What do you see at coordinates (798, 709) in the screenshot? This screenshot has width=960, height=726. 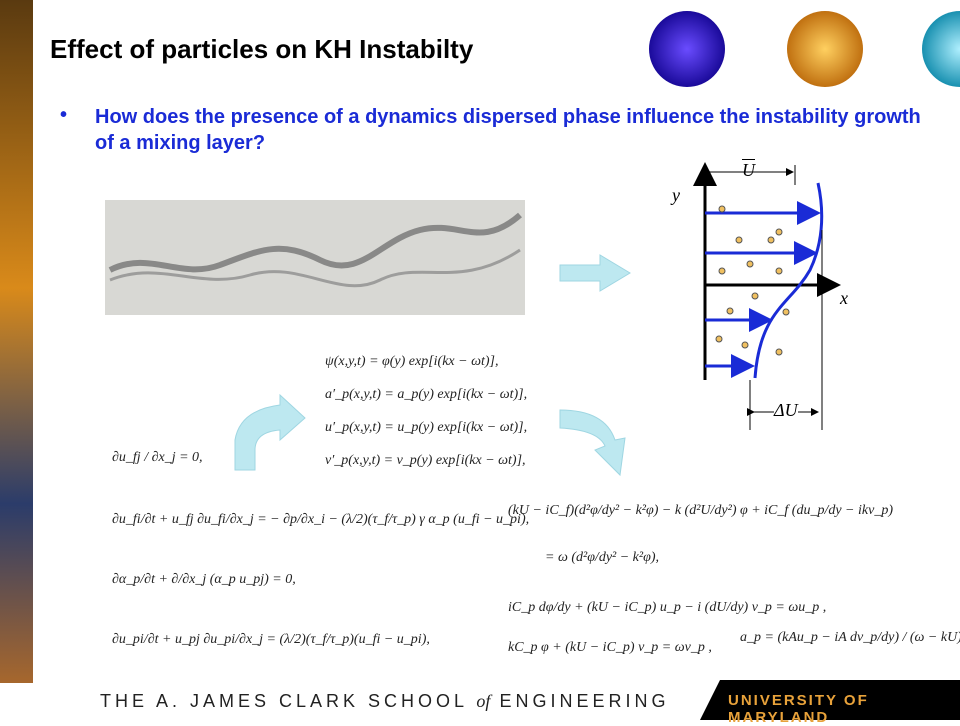 I see `footer-university: UNIVERSITY OF MARYLAND` at bounding box center [798, 709].